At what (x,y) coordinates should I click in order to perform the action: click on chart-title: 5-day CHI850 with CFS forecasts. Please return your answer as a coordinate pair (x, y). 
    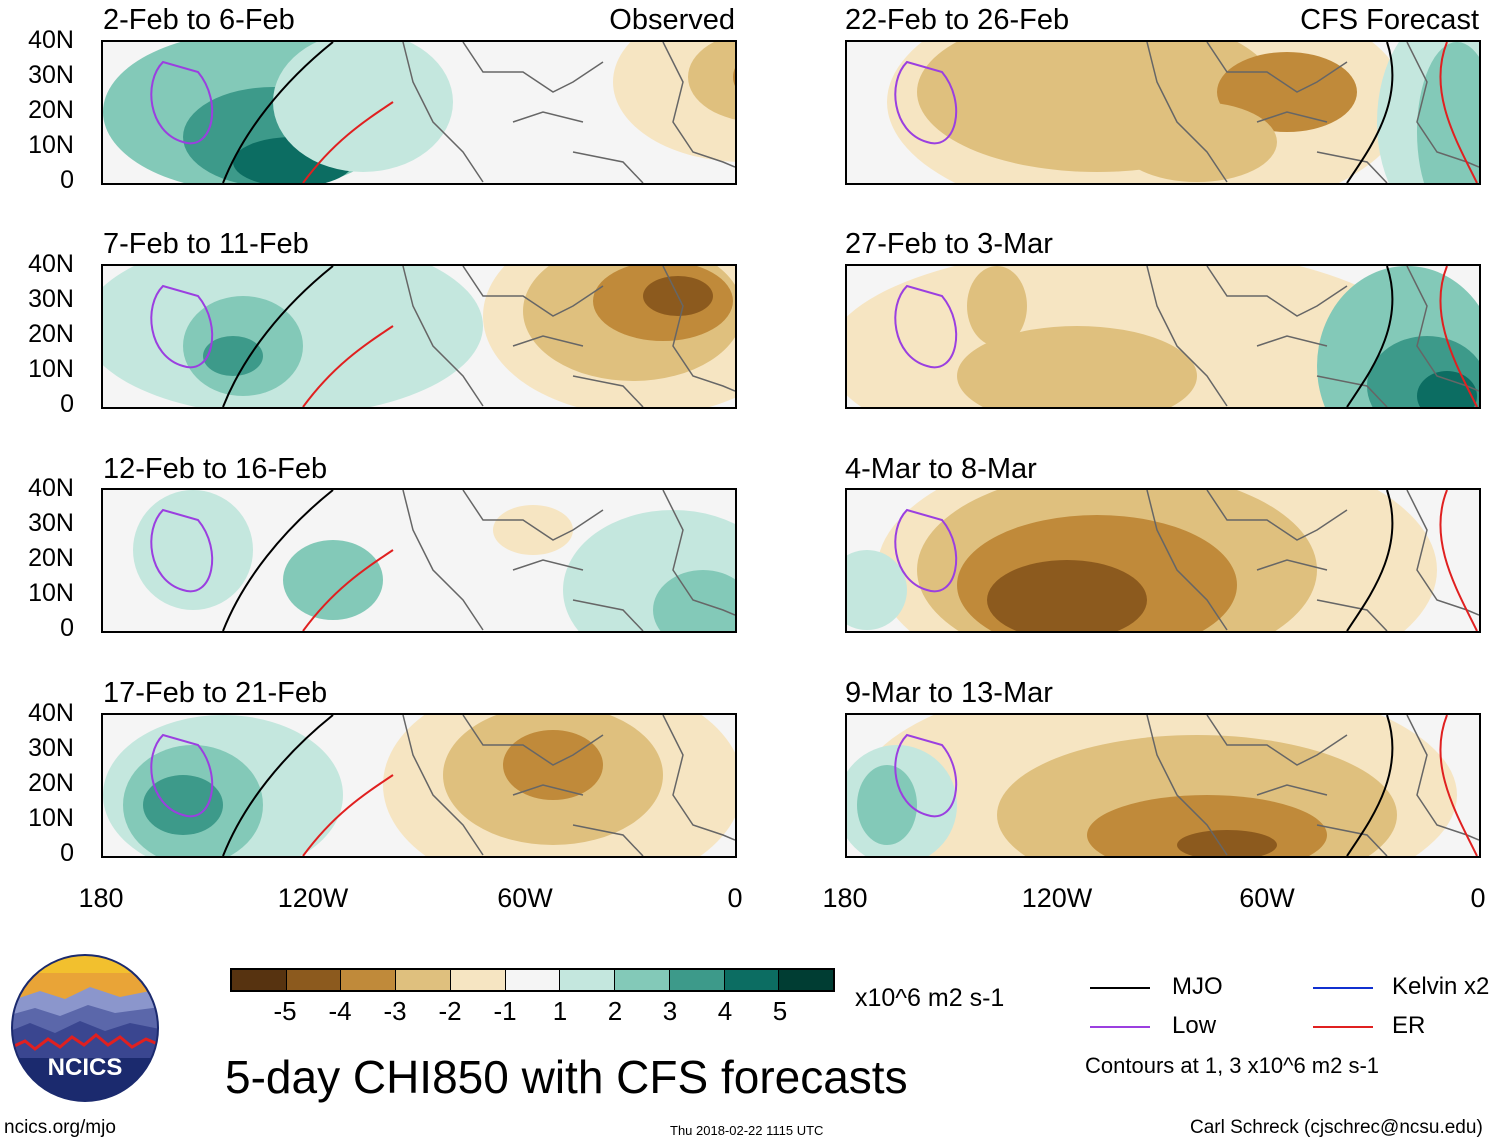
    Looking at the image, I should click on (566, 1077).